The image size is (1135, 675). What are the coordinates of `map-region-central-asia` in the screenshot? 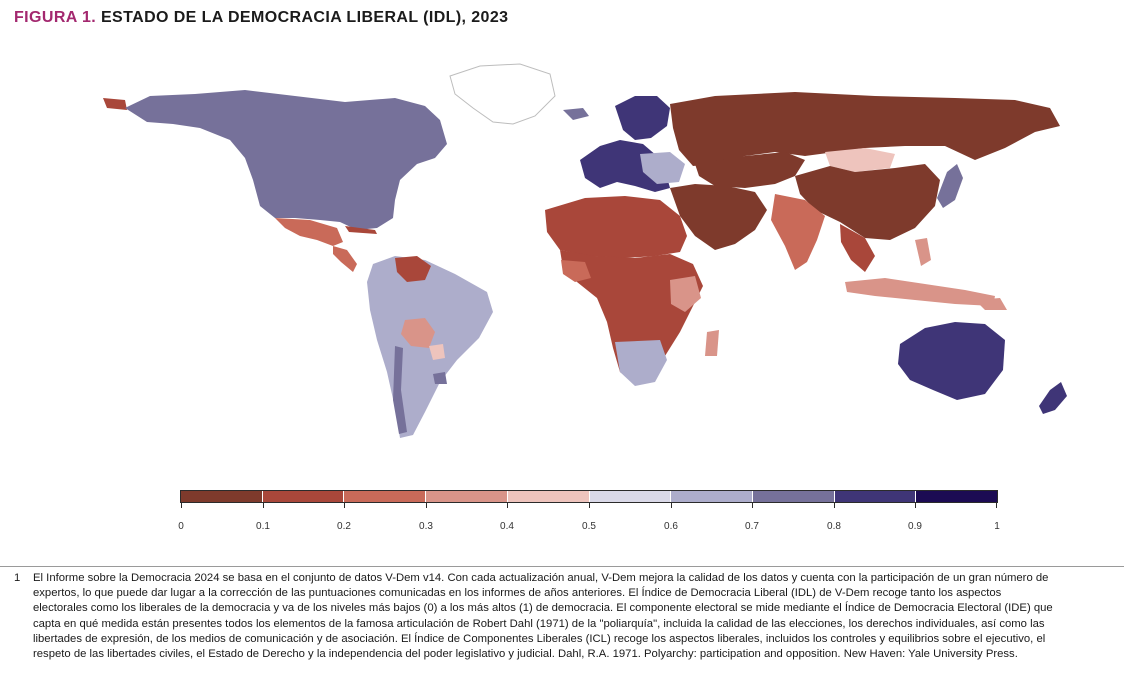 It's located at (750, 170).